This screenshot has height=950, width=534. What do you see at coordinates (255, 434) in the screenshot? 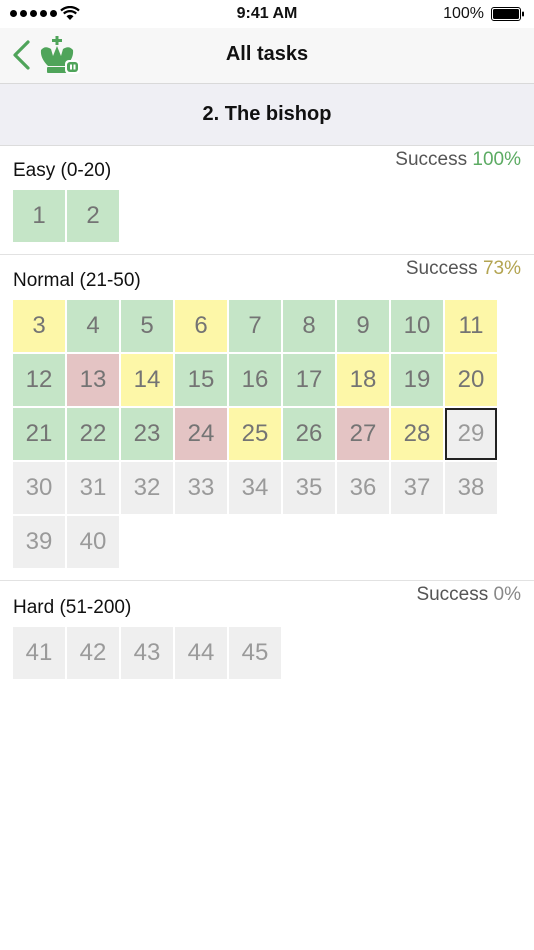
I see `task-tile: 25` at bounding box center [255, 434].